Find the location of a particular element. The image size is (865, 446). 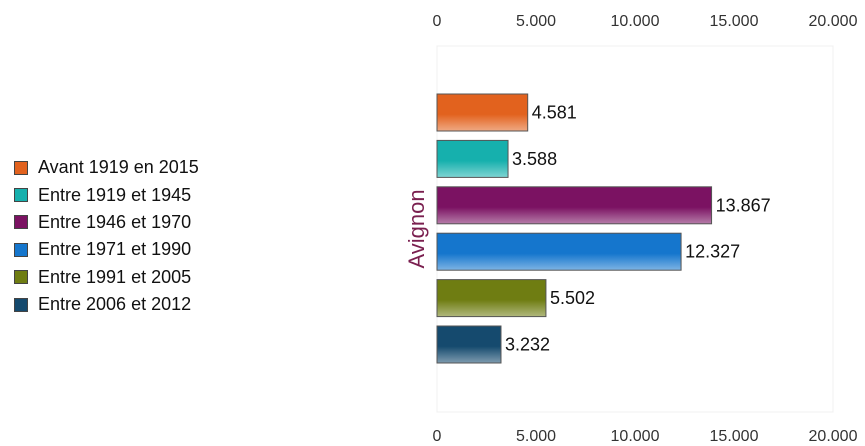

legend-item: Avant 1919 en 2015 is located at coordinates (106, 167).